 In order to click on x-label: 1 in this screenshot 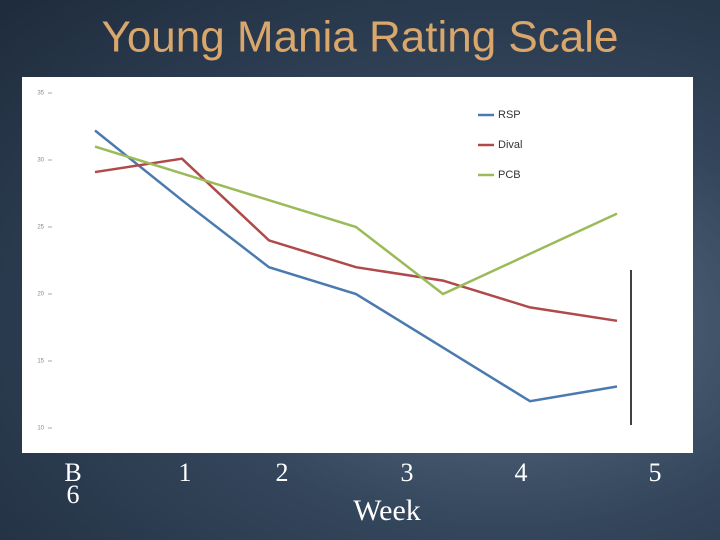, I will do `click(185, 472)`.